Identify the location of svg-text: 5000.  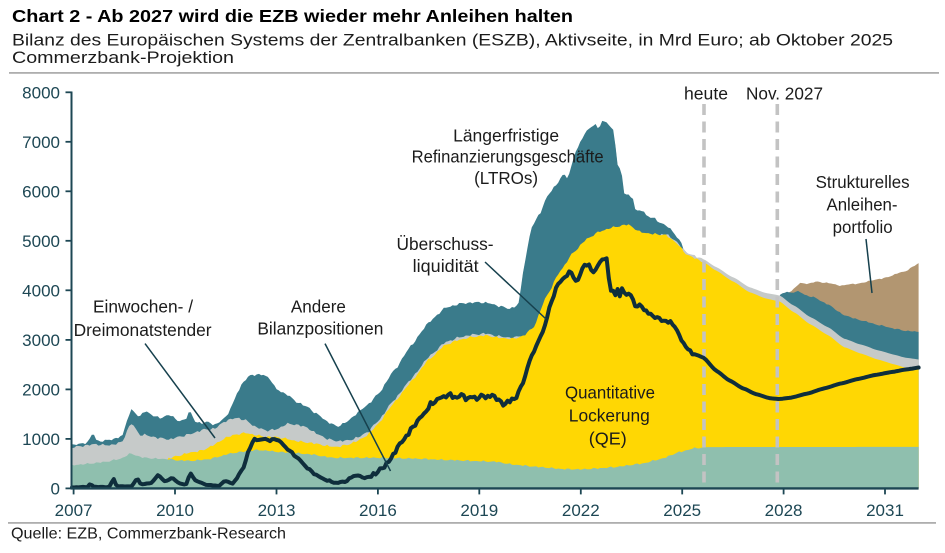
(41, 241).